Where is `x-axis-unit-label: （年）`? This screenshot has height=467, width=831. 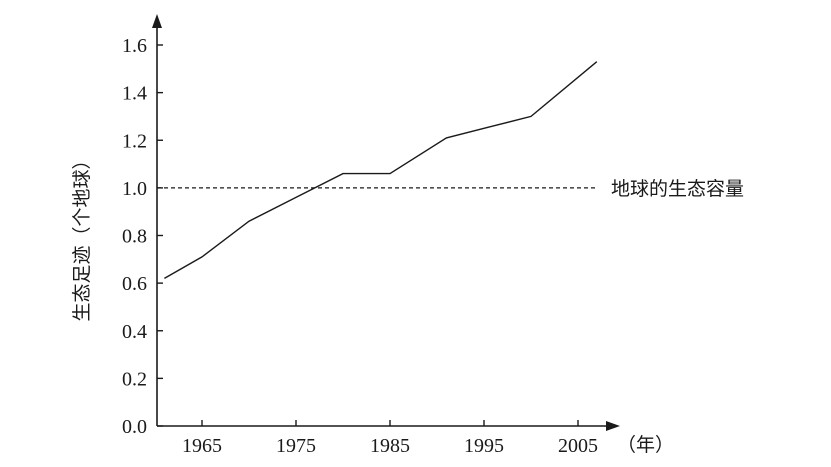 x-axis-unit-label: （年） is located at coordinates (645, 445).